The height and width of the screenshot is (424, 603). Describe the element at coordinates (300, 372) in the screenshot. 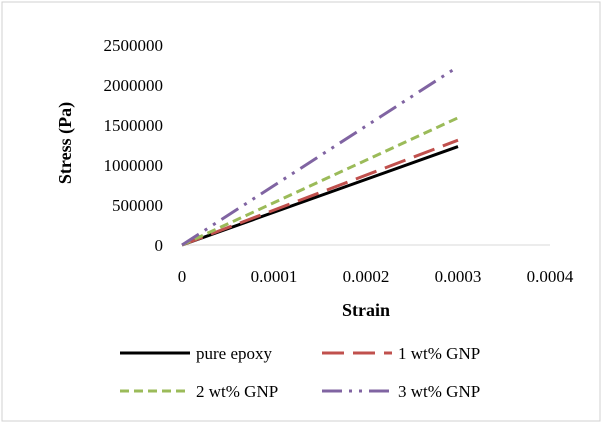

I see `legend: pure epoxy 1 wt% GNP 2 wt% GNP 3 wt% GNP` at that location.